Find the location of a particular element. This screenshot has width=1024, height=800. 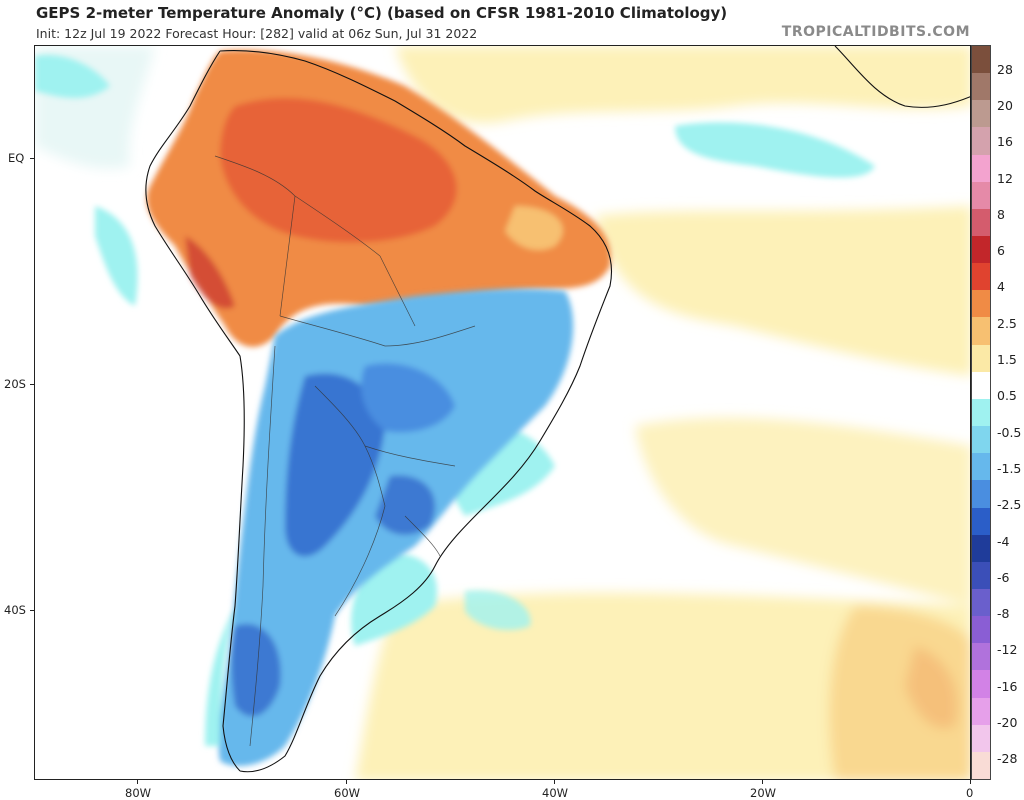

colorbar-tick-label: 6 is located at coordinates (1001, 251).